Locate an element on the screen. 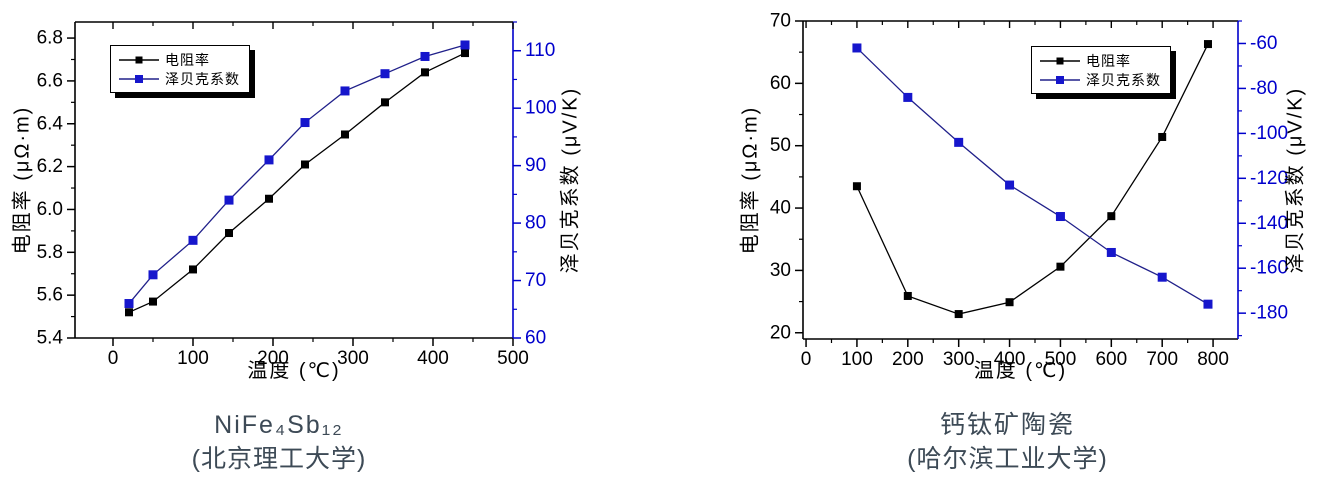 The image size is (1325, 495). x-tick-label: 400 is located at coordinates (433, 358).